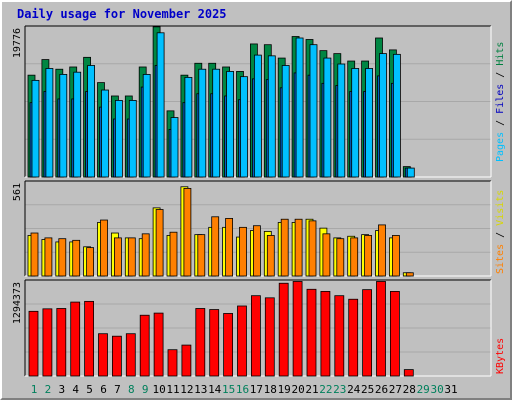 Image resolution: width=512 pixels, height=400 pixels. Describe the element at coordinates (200, 389) in the screenshot. I see `day-label: 13` at that location.